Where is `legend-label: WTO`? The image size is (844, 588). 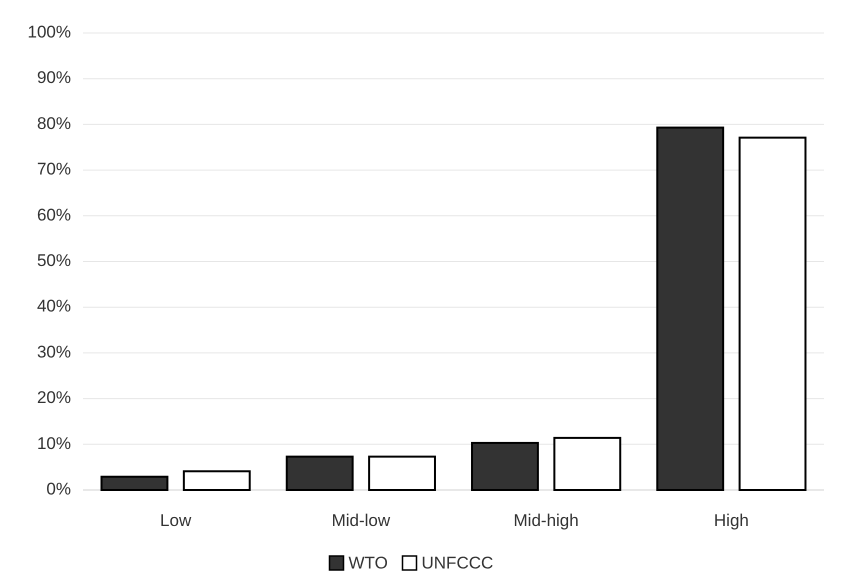 legend-label: WTO is located at coordinates (368, 562).